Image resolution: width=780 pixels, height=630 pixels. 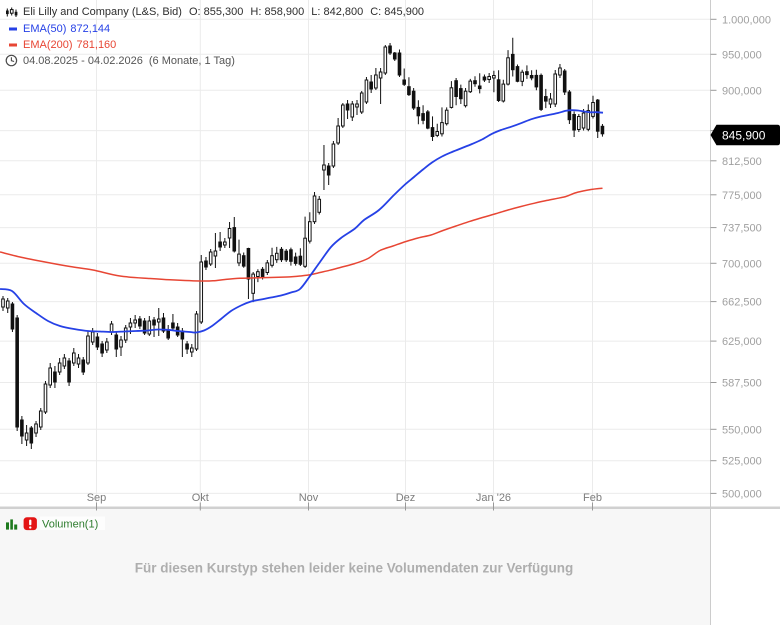 I want to click on svg-text: 900,000, so click(x=742, y=91).